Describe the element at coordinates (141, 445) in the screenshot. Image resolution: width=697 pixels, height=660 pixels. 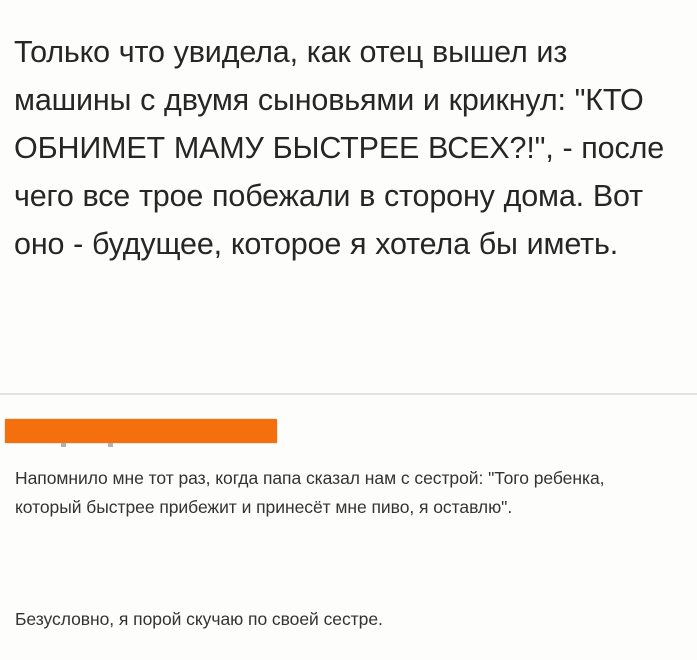
I see `redaction-descender-artifacts` at that location.